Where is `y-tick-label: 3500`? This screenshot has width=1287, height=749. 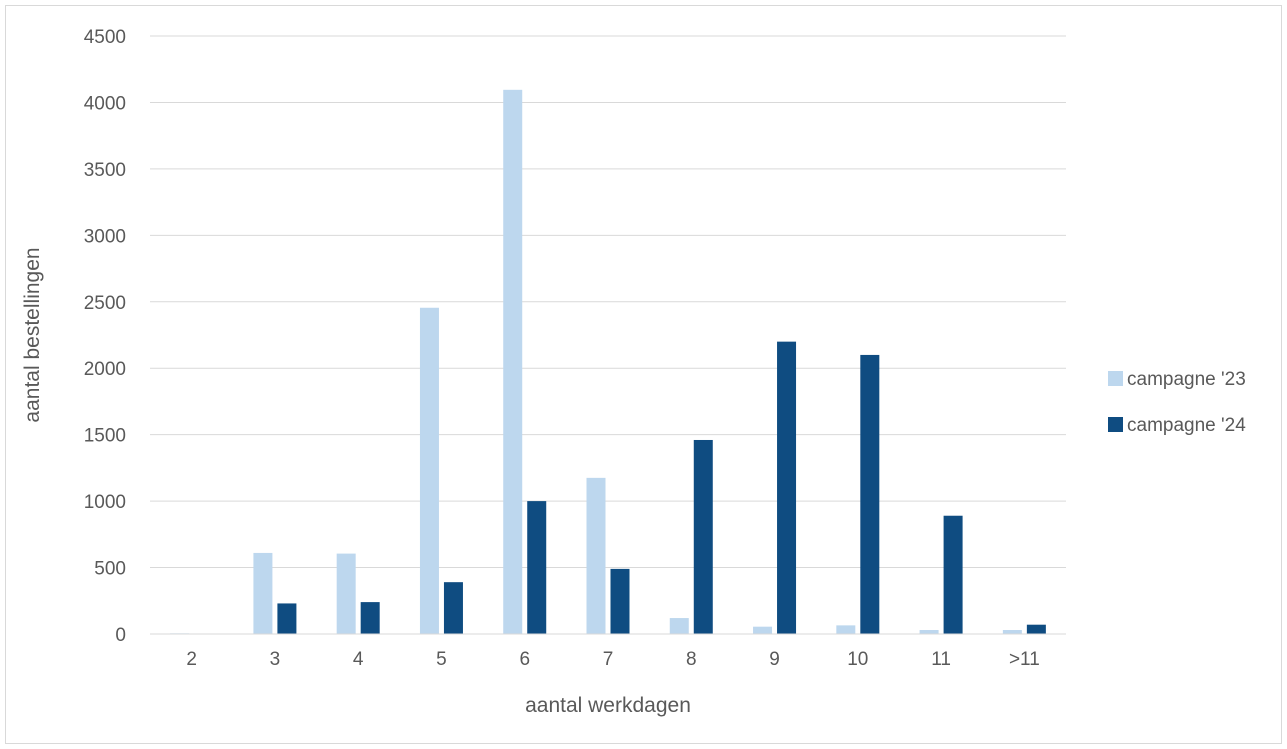 y-tick-label: 3500 is located at coordinates (105, 170).